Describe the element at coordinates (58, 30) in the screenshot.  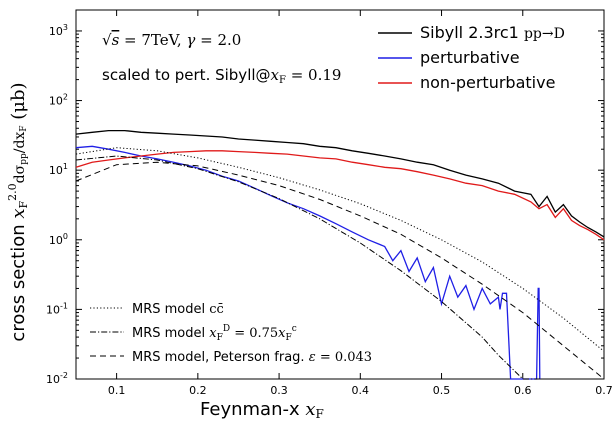
I see `y-tick-label: 10³` at that location.